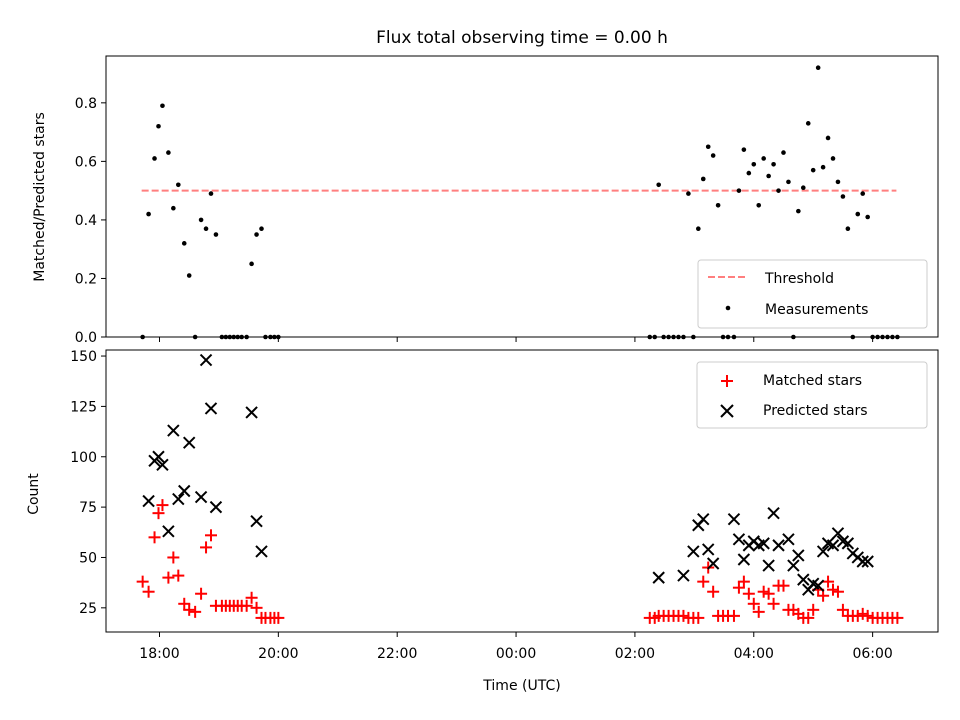 The height and width of the screenshot is (720, 960). What do you see at coordinates (34, 494) in the screenshot?
I see `bottom-y-axis-label: Count` at bounding box center [34, 494].